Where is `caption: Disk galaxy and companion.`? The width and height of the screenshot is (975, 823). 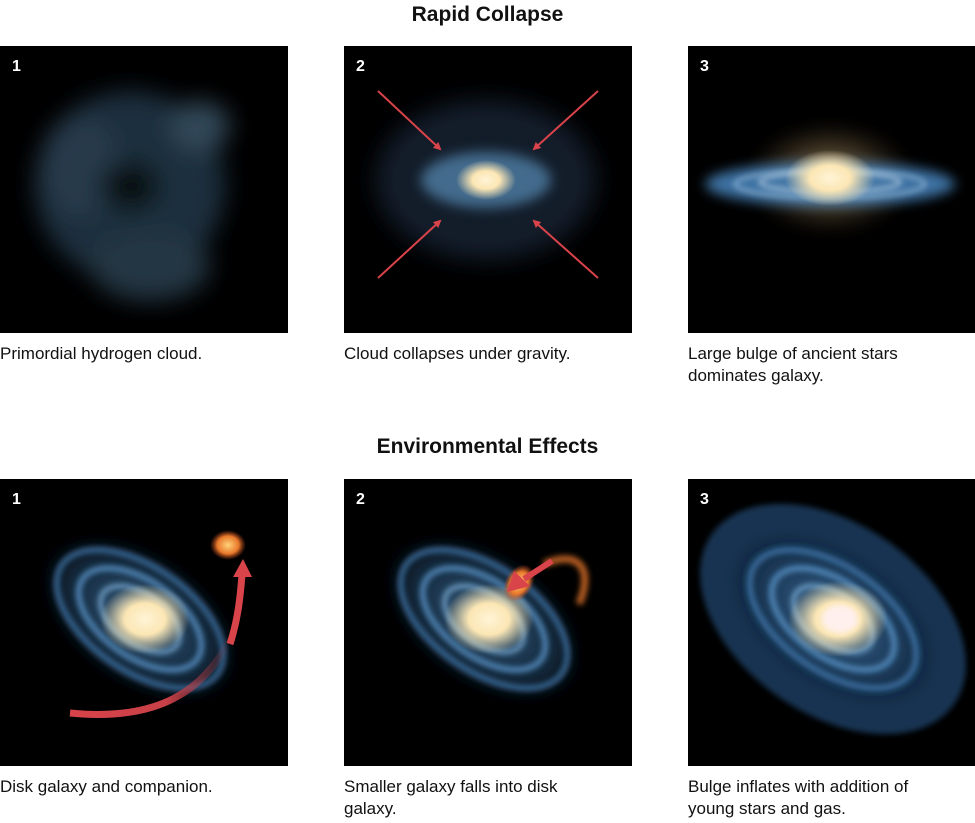
caption: Disk galaxy and companion. is located at coordinates (106, 786).